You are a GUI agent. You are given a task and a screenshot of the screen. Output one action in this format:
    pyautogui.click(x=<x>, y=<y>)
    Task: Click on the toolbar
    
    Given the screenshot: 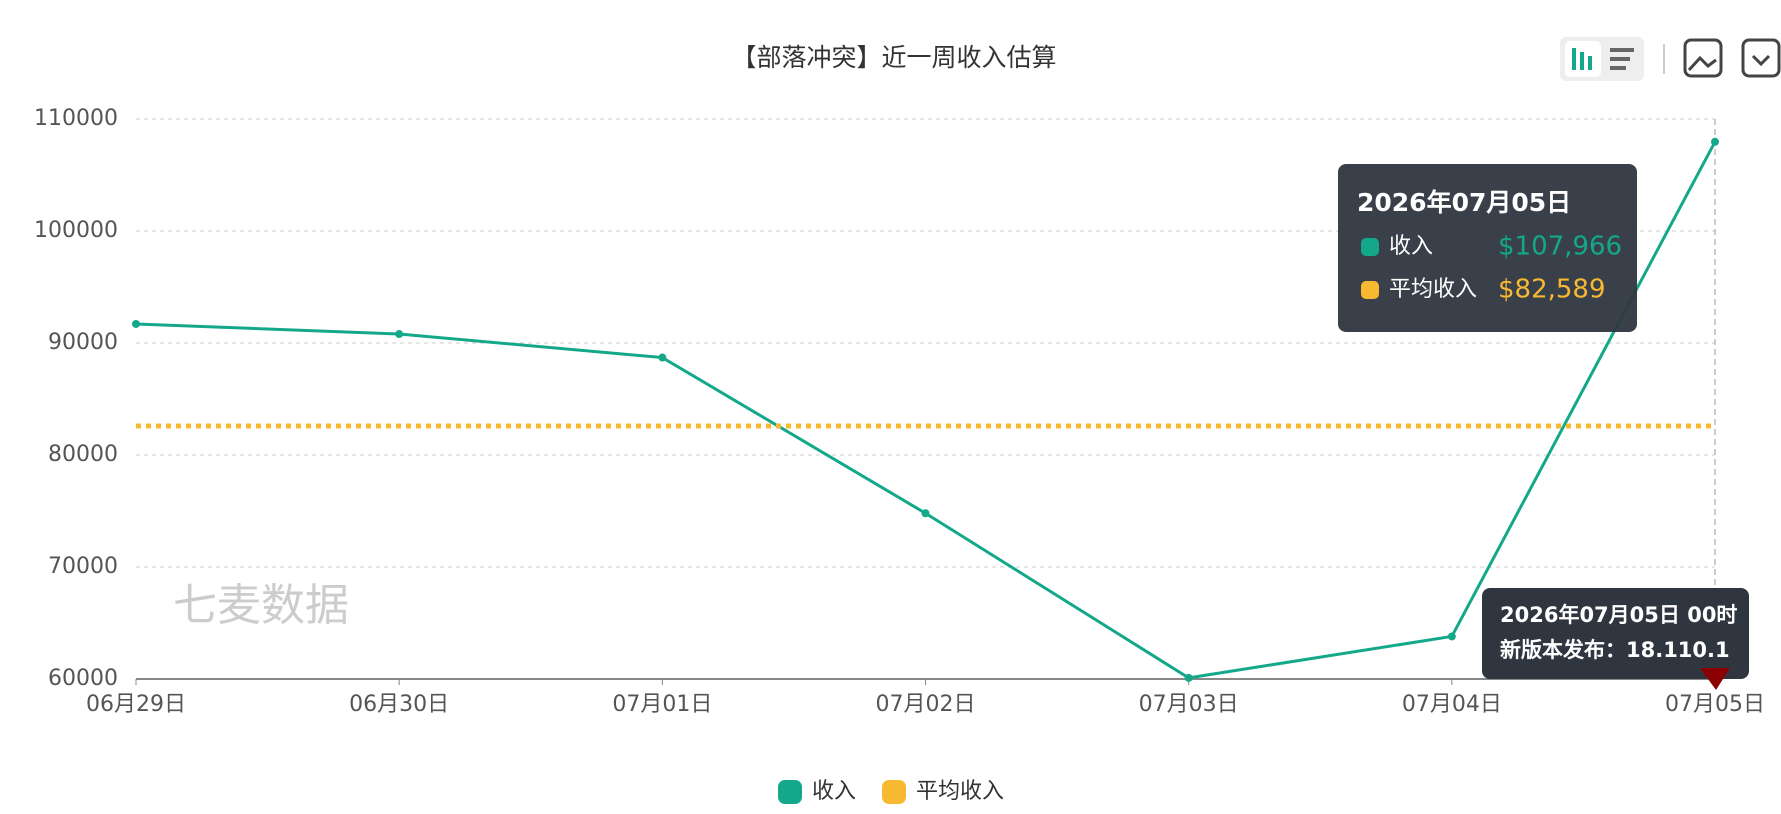 What is the action you would take?
    pyautogui.click(x=1670, y=59)
    